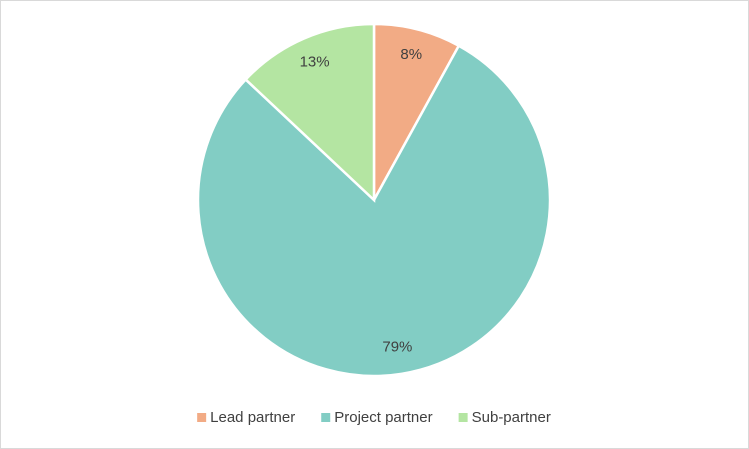  I want to click on legend-label: Sub-partner, so click(511, 417).